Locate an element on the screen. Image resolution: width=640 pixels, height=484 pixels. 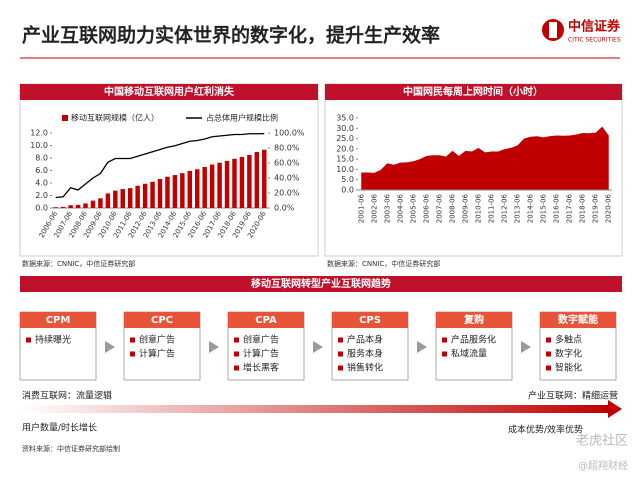
step-name: 复购 is located at coordinates (473, 319).